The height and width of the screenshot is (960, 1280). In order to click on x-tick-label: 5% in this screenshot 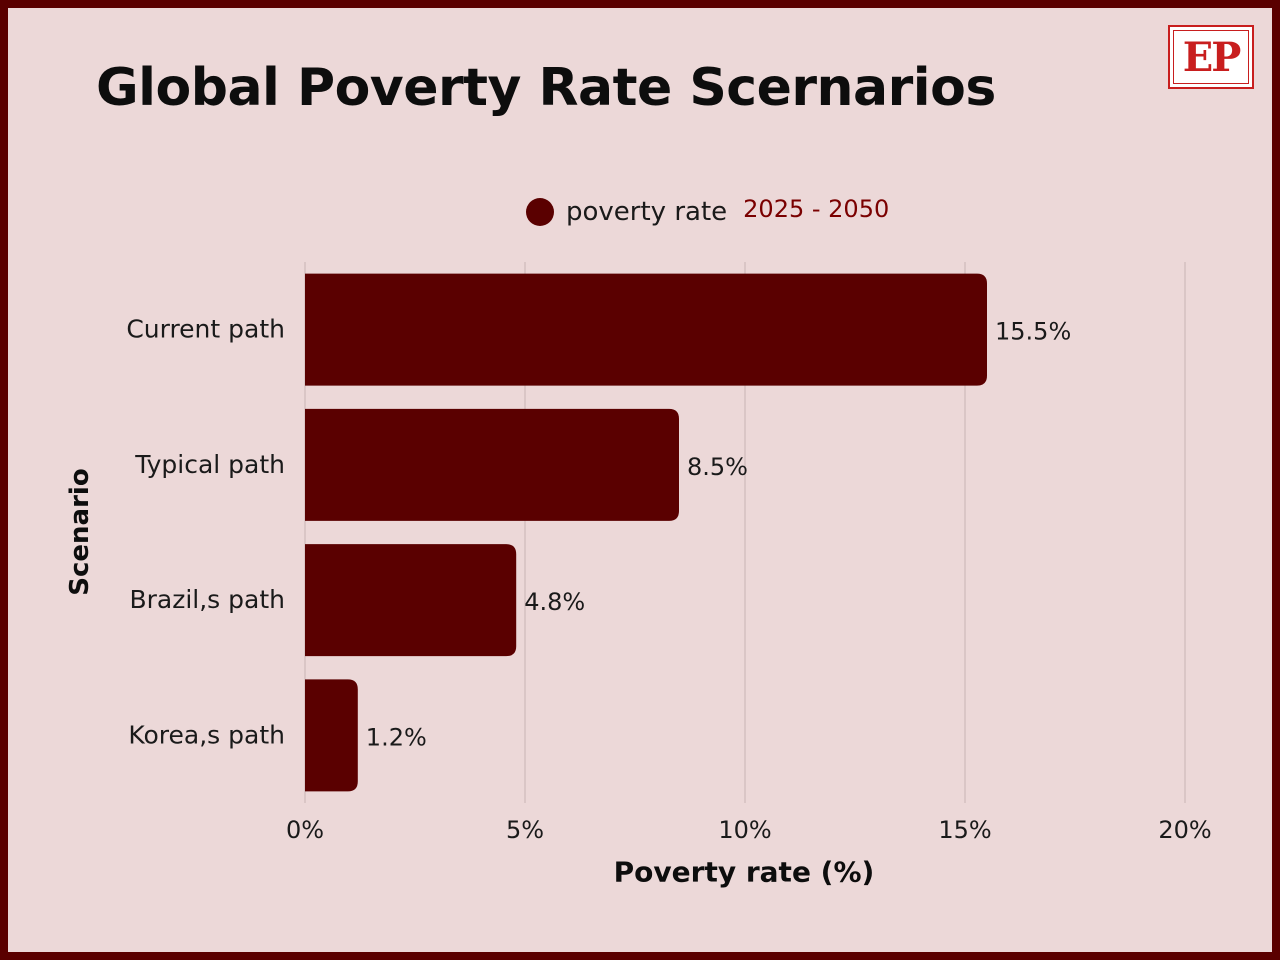, I will do `click(525, 830)`.